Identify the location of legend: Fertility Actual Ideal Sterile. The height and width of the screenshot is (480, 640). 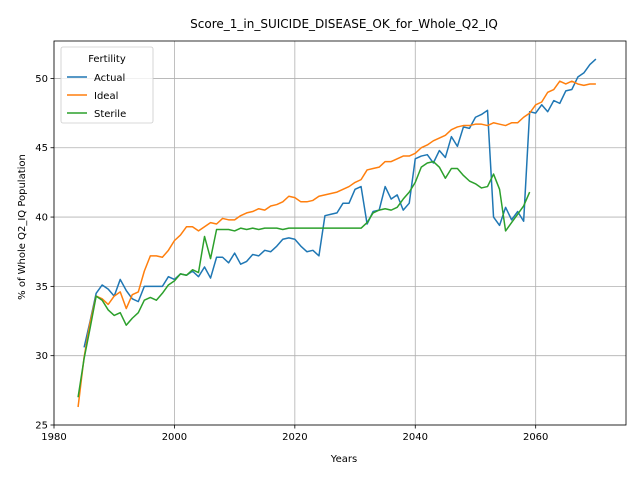
(107, 85).